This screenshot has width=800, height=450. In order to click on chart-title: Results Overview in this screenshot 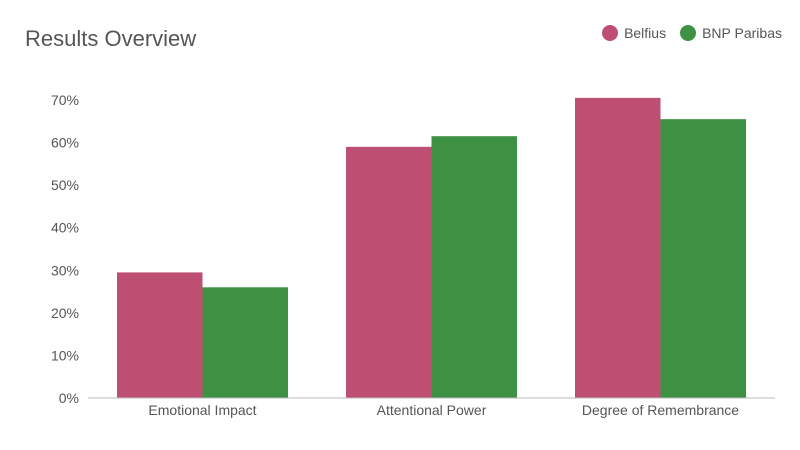, I will do `click(111, 38)`.